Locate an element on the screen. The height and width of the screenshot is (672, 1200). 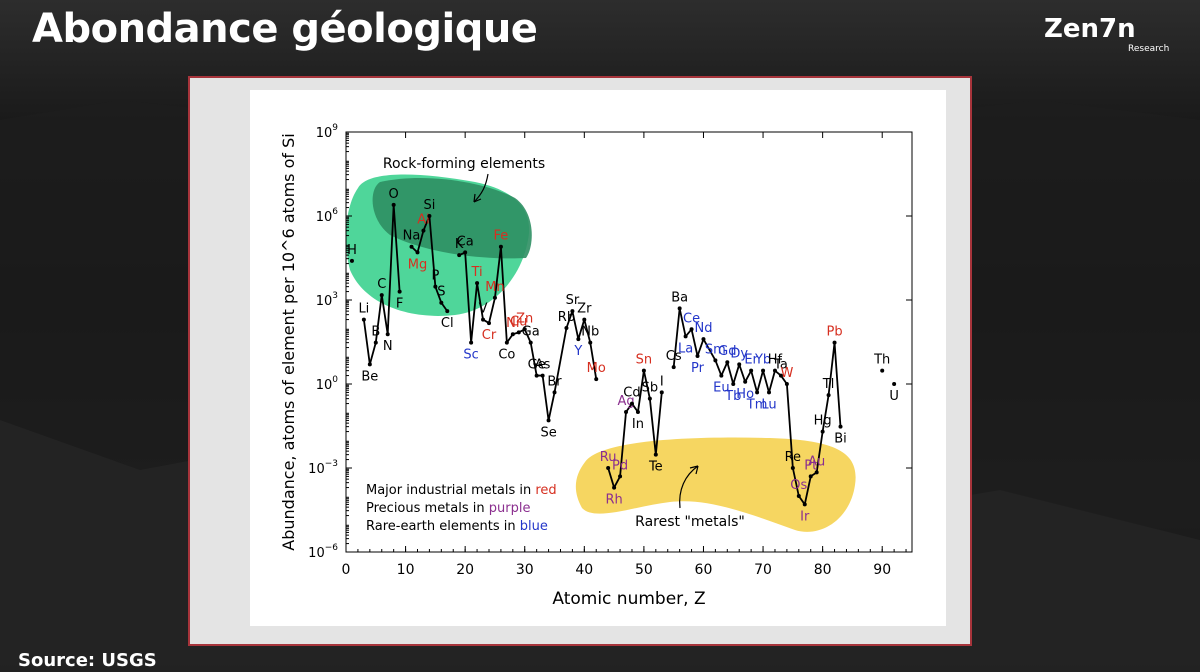
element-label-bi: Bi is located at coordinates (840, 439).